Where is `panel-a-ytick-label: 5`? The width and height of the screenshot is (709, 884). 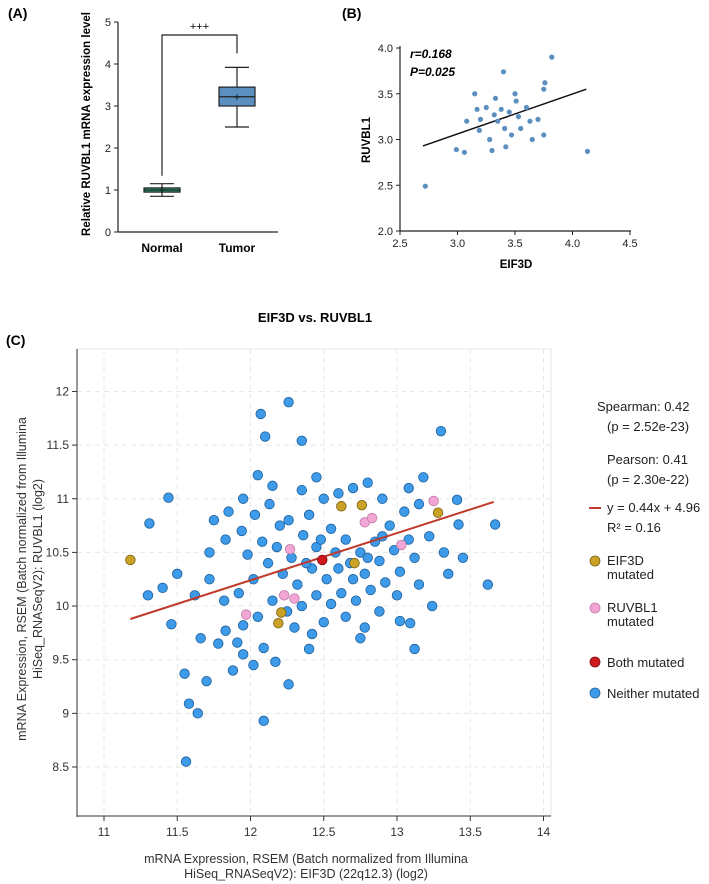
panel-a-ytick-label: 5 is located at coordinates (108, 23).